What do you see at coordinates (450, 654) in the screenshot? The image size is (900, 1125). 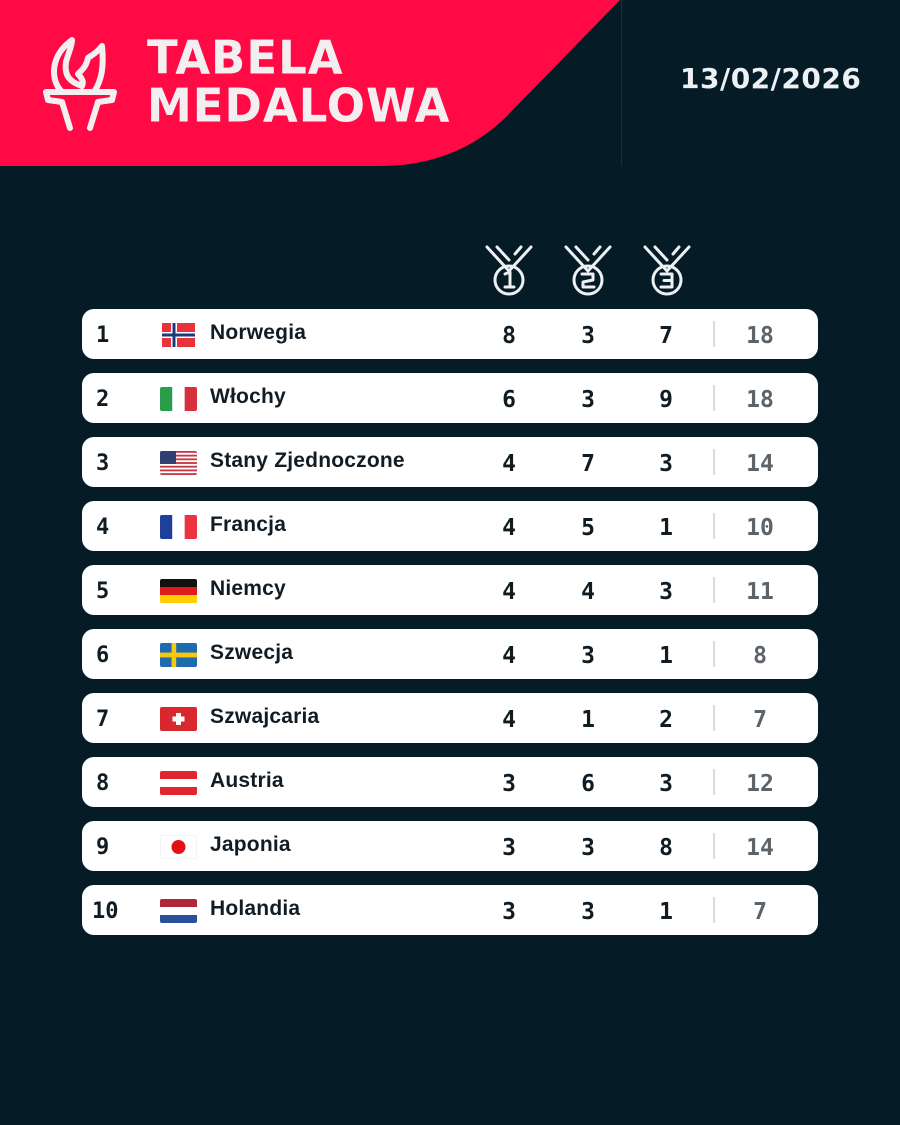 I see `table-row: 6 Szwecja 4 3 1 8` at bounding box center [450, 654].